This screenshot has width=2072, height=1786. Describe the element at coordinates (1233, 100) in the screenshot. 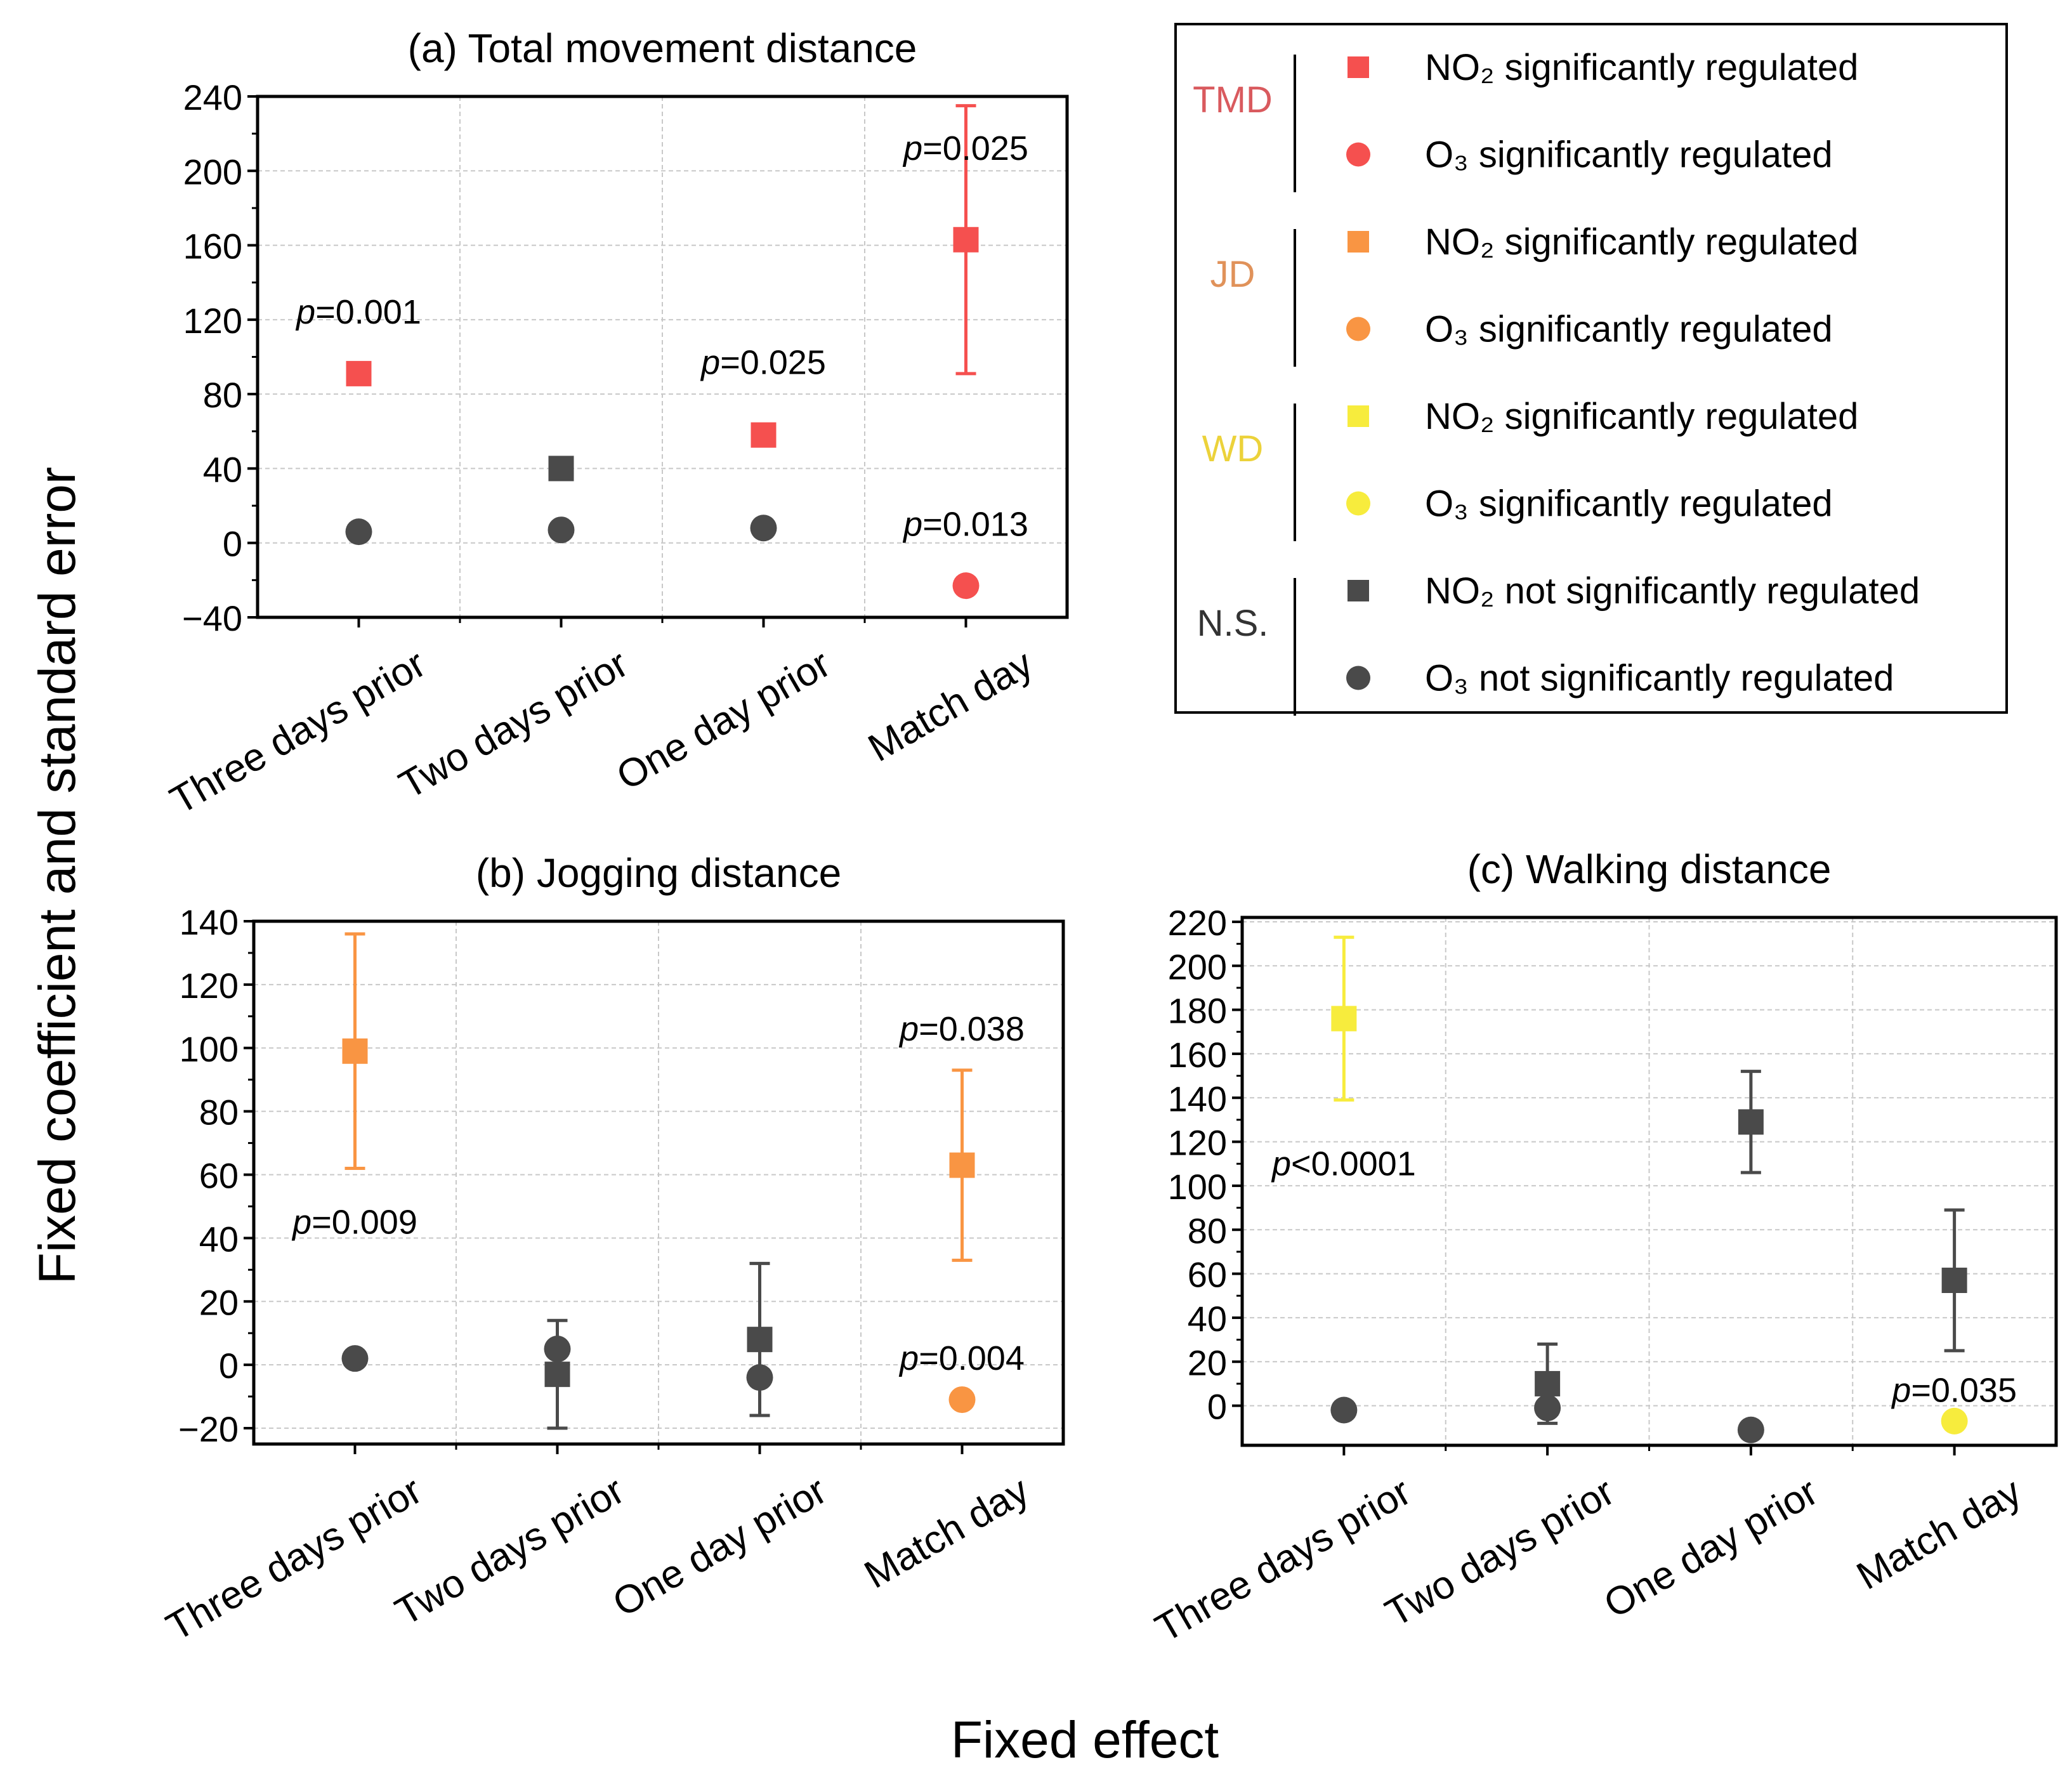

I see `legend-group-label: TMD` at that location.